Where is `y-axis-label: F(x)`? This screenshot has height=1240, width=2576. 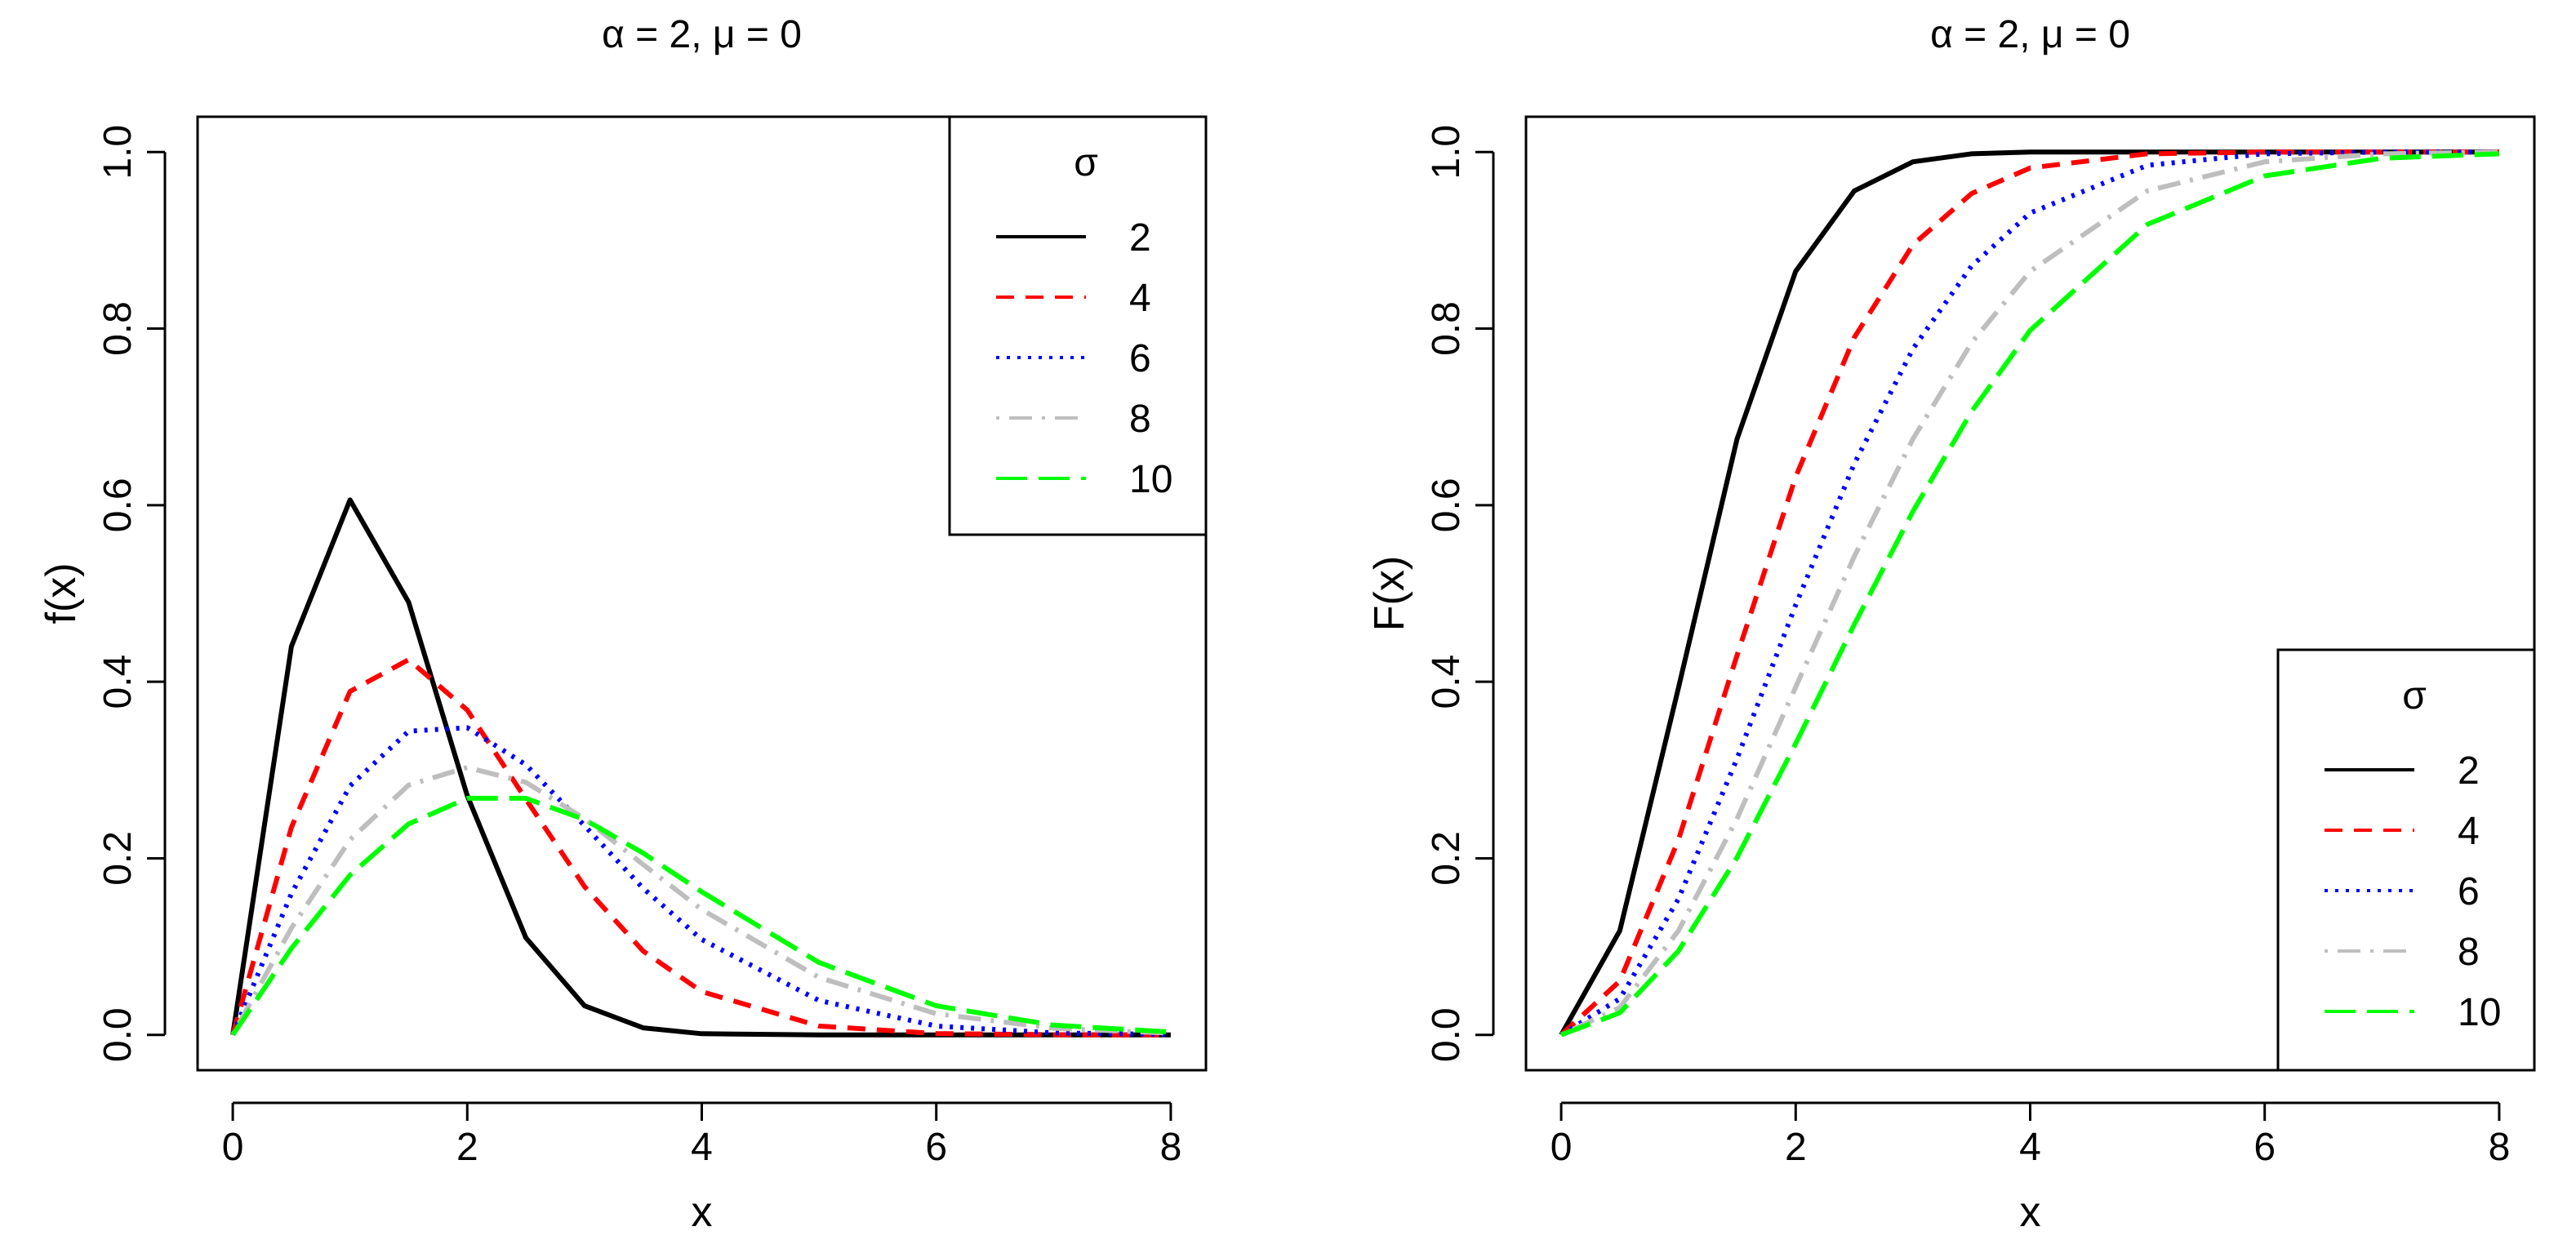 y-axis-label: F(x) is located at coordinates (1389, 593).